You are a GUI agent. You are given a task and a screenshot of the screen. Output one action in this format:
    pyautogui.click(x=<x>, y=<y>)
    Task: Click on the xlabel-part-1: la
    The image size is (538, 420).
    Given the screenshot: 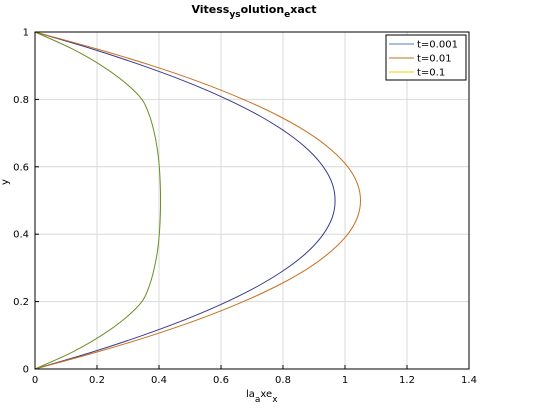 What is the action you would take?
    pyautogui.click(x=250, y=394)
    